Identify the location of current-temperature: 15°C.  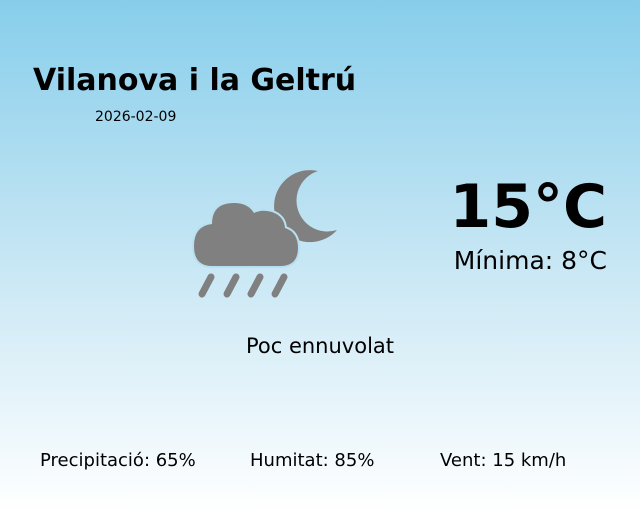
(528, 207).